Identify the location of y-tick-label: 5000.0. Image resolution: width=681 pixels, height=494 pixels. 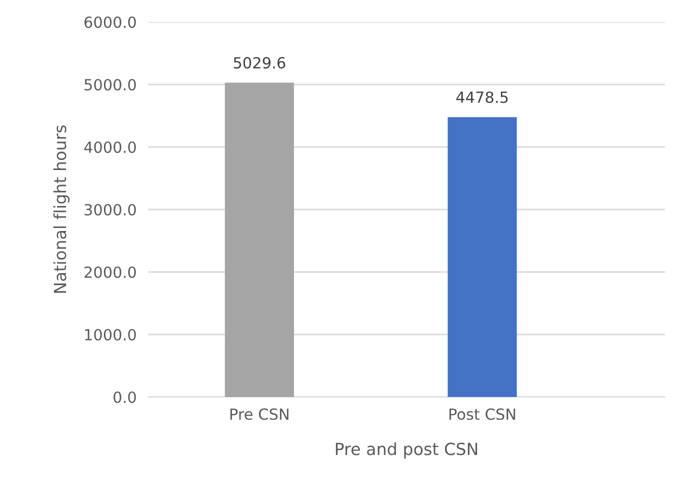
(110, 84).